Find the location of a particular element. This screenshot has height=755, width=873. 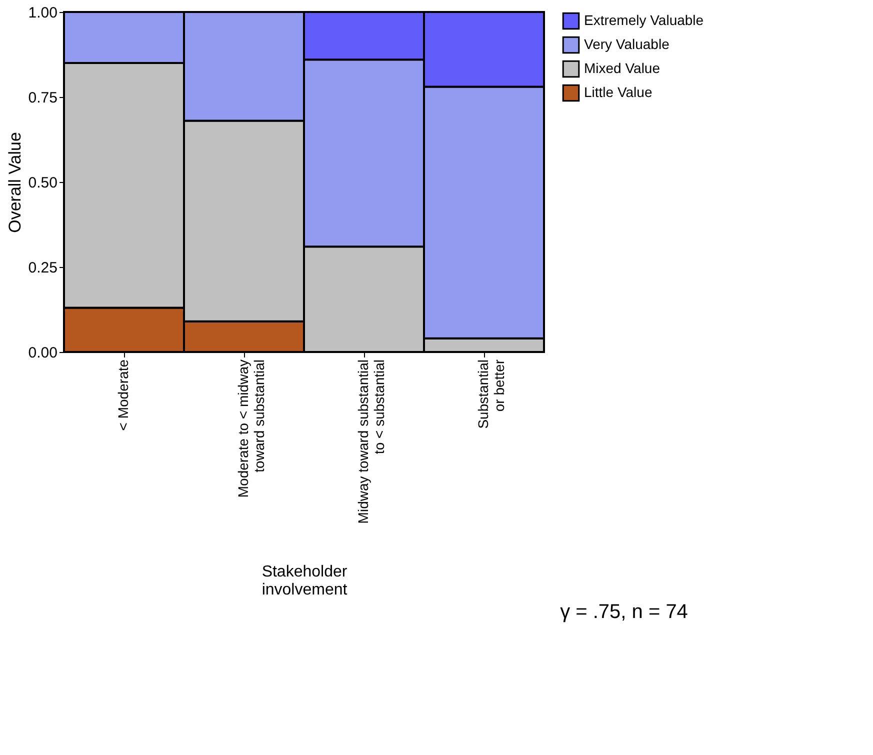

x-tick-label: Substantial or better is located at coordinates (491, 394).